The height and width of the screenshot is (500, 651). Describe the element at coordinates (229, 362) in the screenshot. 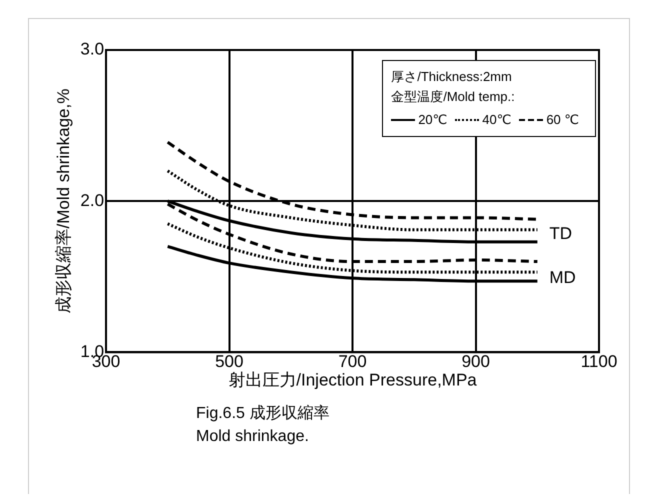

I see `x-tick-label: 500` at that location.